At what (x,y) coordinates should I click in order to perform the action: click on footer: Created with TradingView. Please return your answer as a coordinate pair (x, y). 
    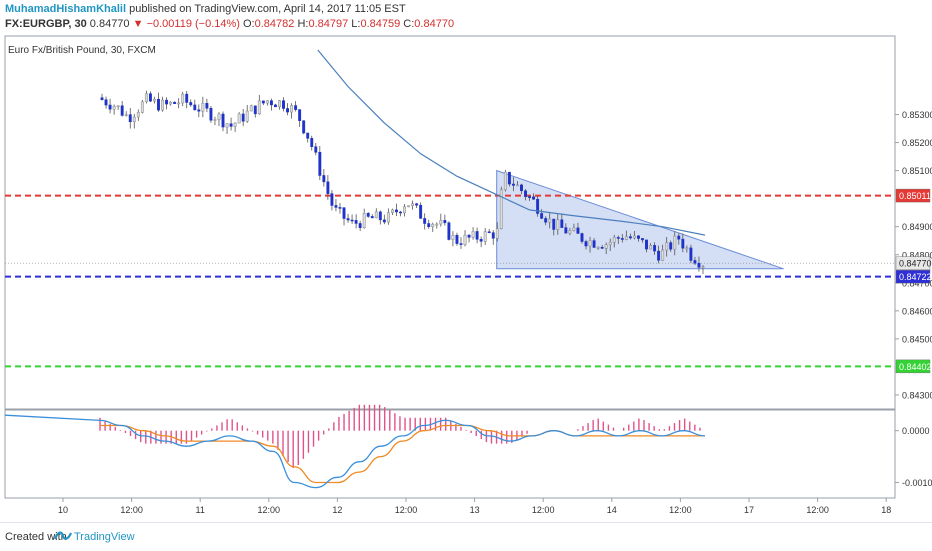
    Looking at the image, I should click on (466, 536).